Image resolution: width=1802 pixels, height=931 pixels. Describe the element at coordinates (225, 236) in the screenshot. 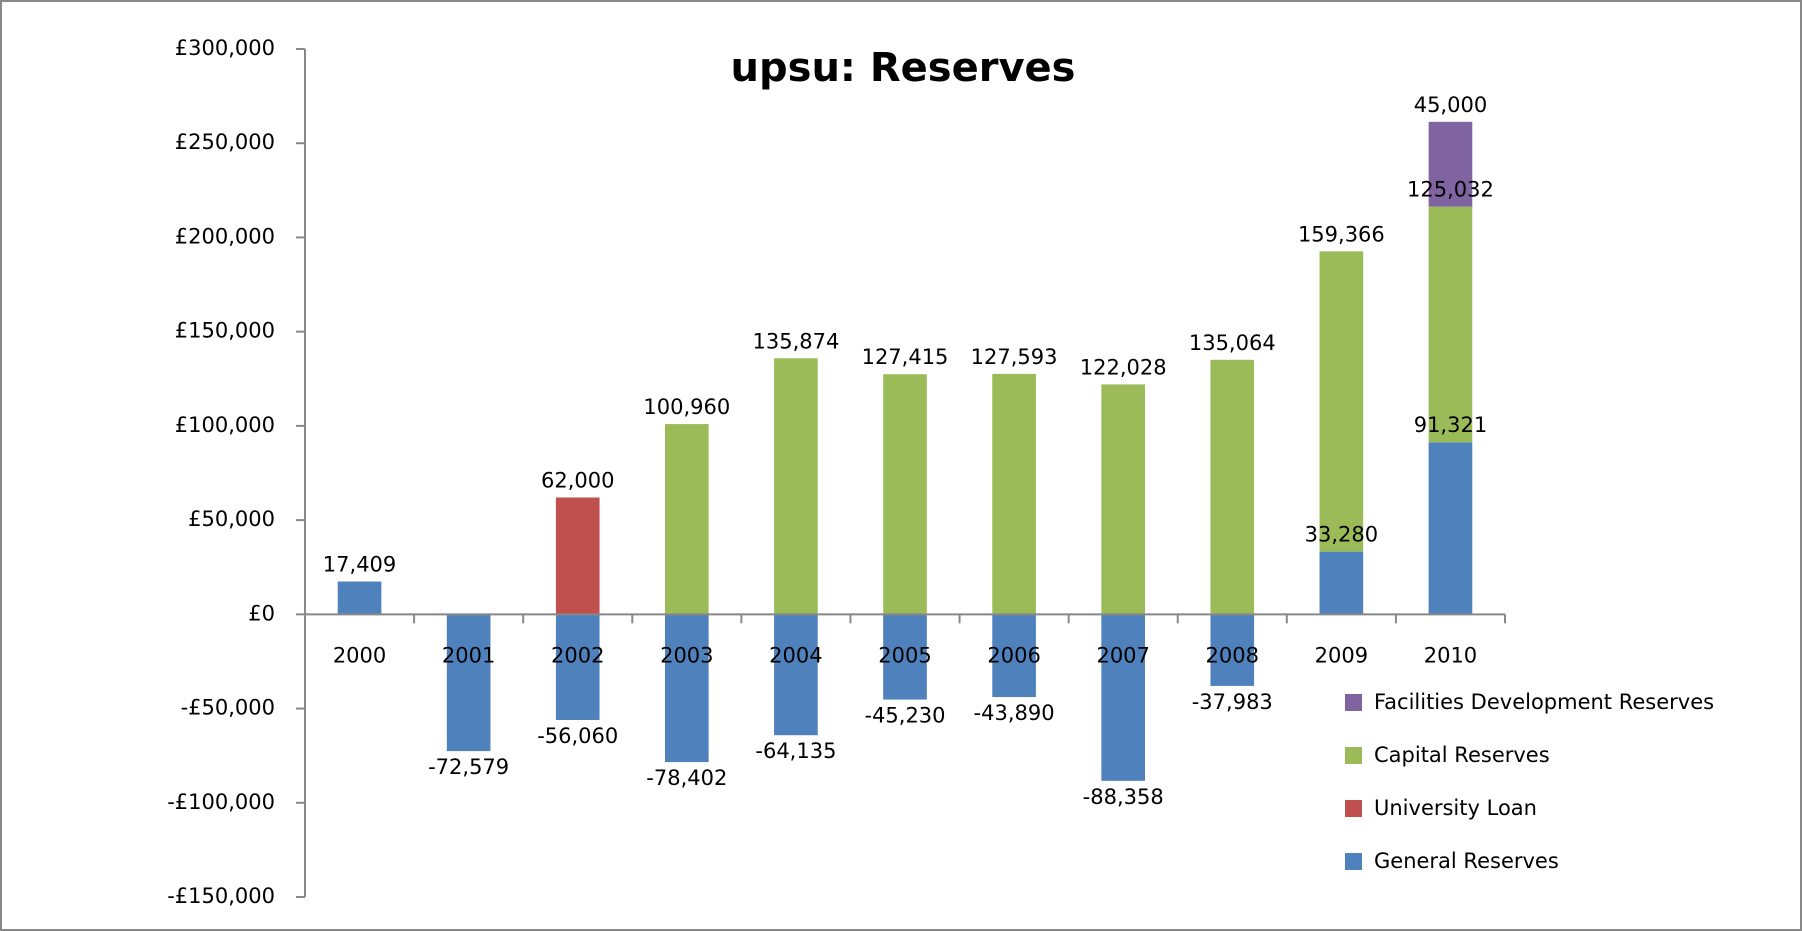

I see `y-tick-label: £200,000` at that location.